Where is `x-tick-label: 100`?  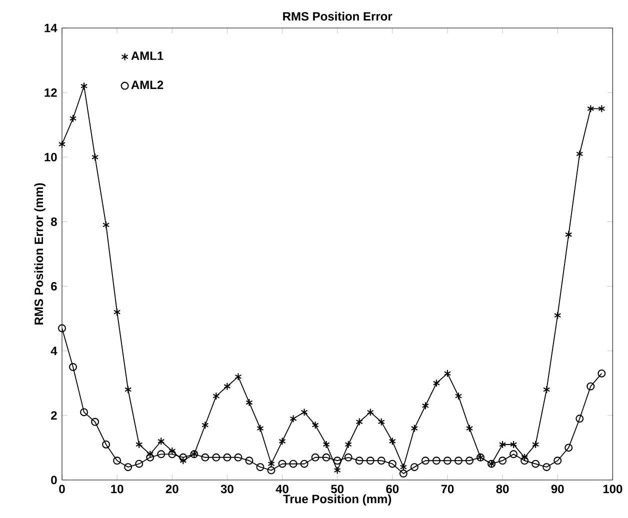
x-tick-label: 100 is located at coordinates (612, 489).